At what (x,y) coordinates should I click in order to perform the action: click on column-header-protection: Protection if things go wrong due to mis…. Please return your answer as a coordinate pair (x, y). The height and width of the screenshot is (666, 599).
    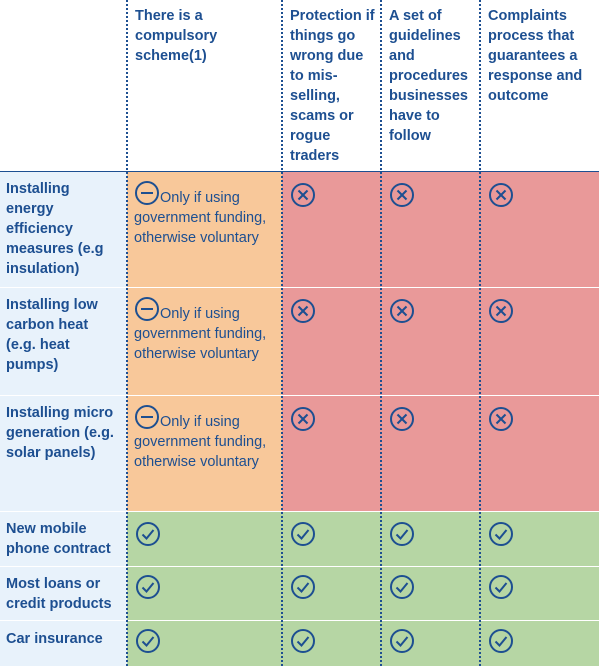
    Looking at the image, I should click on (331, 86).